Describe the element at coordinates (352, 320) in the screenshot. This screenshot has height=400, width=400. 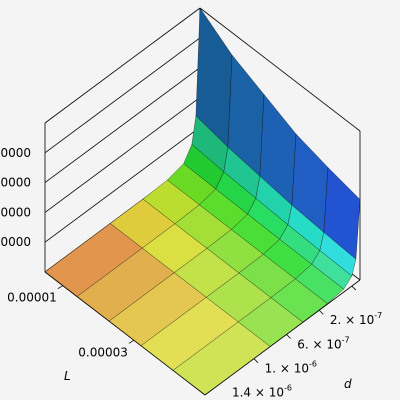
I see `y-tick-mantissa: 2. × 10` at that location.